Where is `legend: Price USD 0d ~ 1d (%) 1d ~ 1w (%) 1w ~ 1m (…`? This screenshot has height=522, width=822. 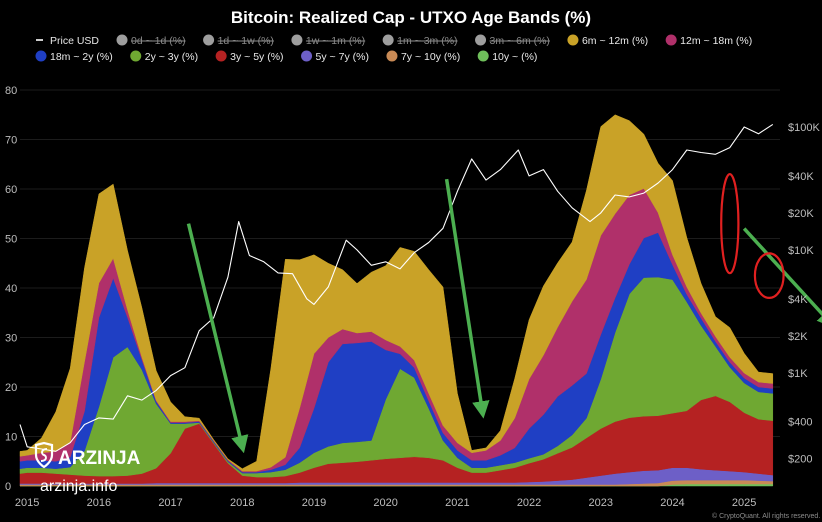
legend: Price USD 0d ~ 1d (%) 1d ~ 1w (%) 1w ~ 1m (… is located at coordinates (394, 49).